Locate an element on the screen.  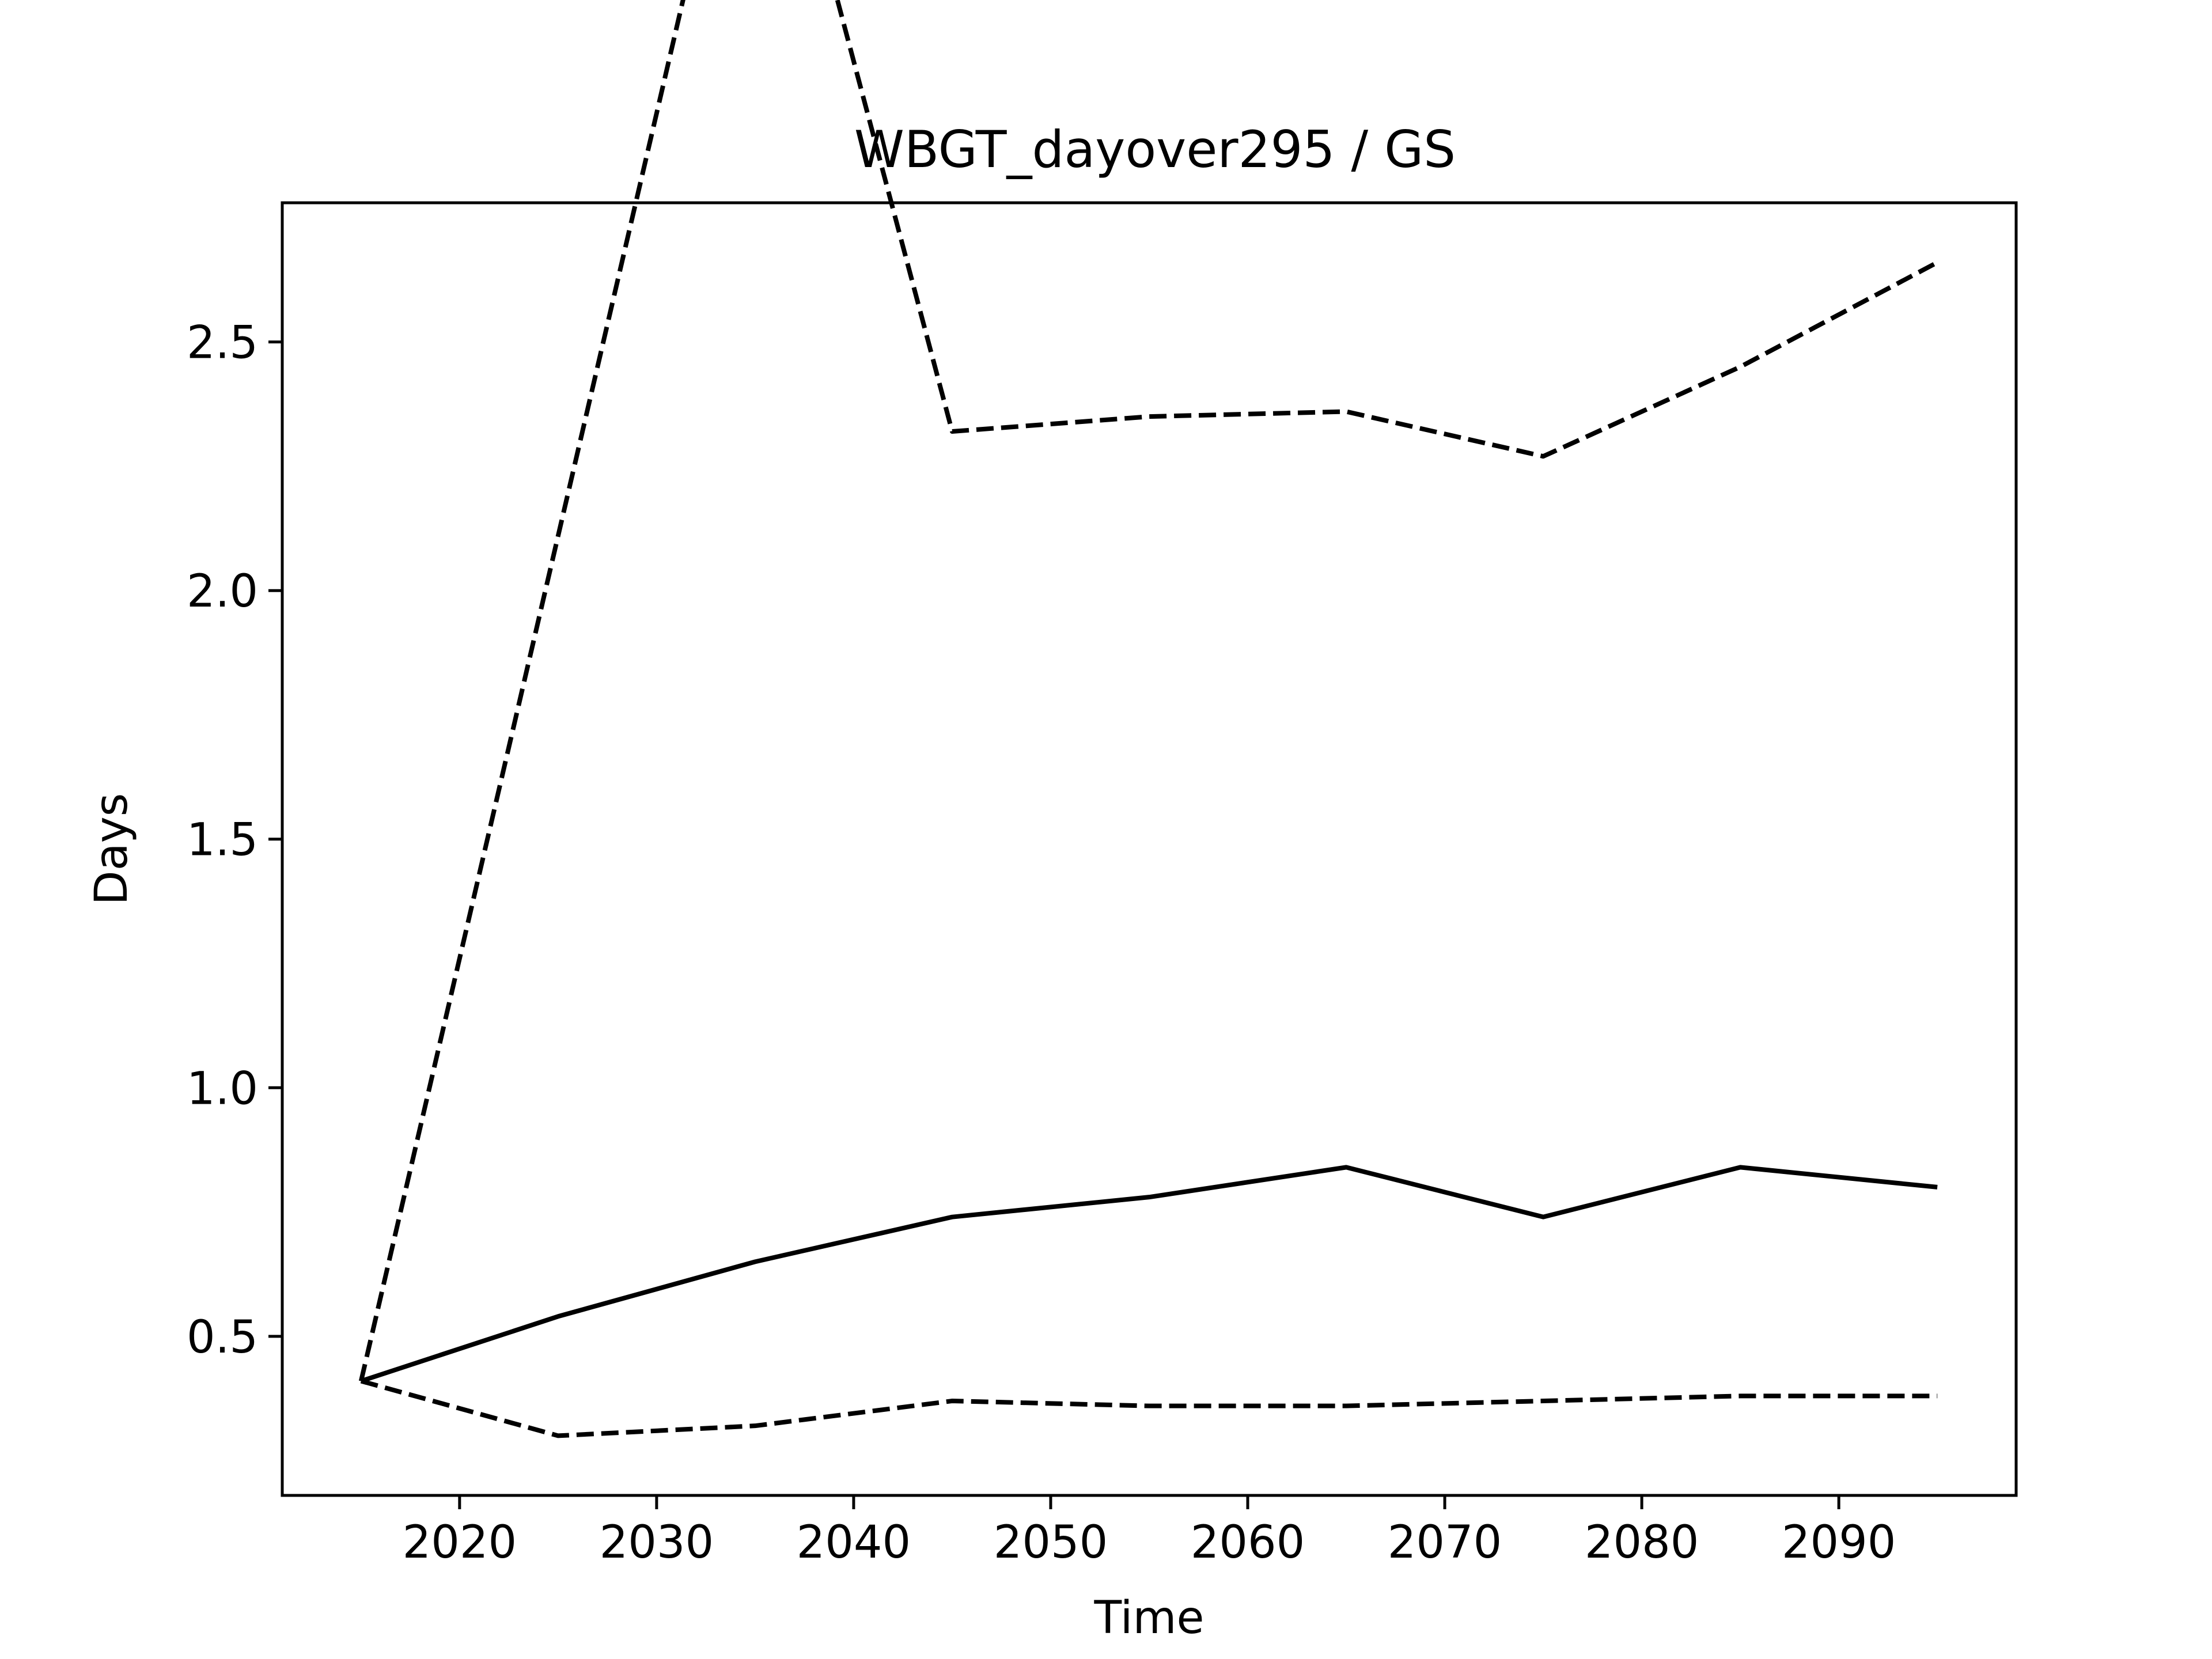
chart-title: WBGT_dayover295 / GS is located at coordinates (1155, 149).